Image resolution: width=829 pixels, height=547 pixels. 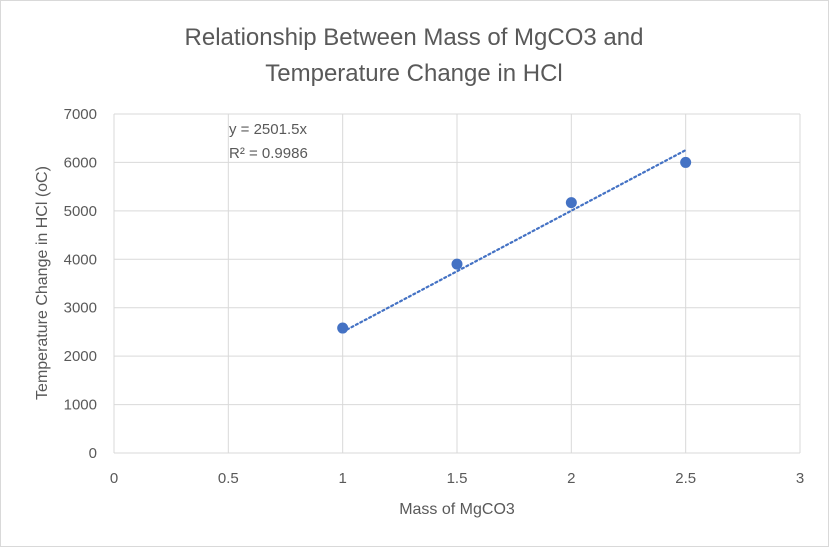 I want to click on x-tick-label: 2.5, so click(x=685, y=478).